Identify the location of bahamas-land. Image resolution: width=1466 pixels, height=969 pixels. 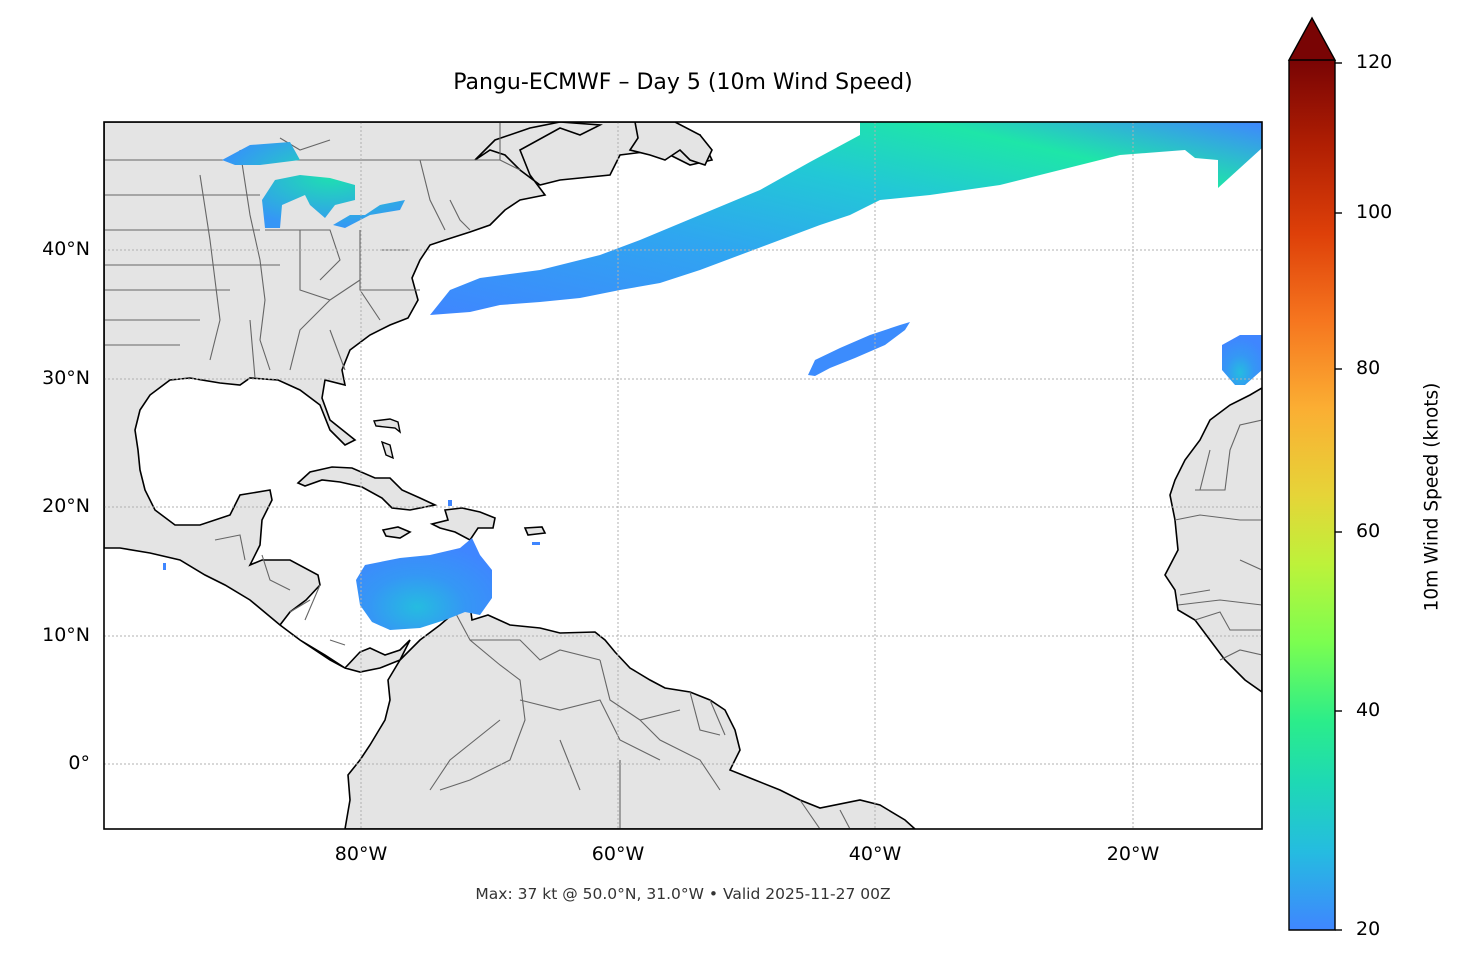
(387, 439).